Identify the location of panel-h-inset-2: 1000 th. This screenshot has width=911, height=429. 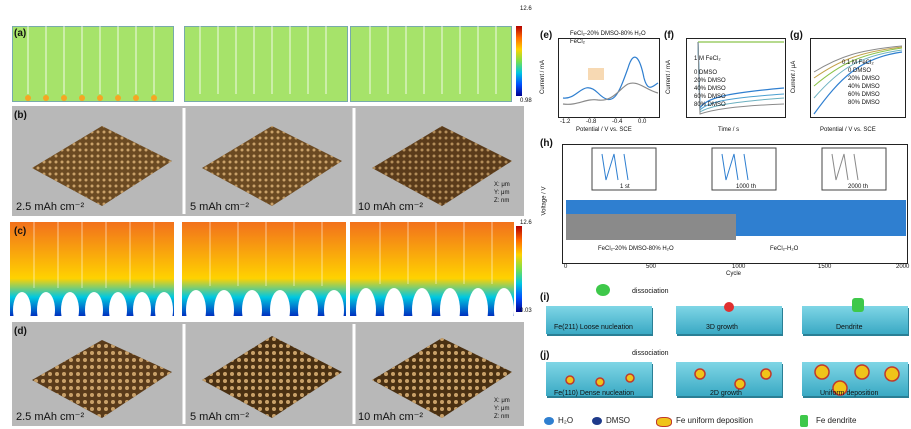
(746, 187).